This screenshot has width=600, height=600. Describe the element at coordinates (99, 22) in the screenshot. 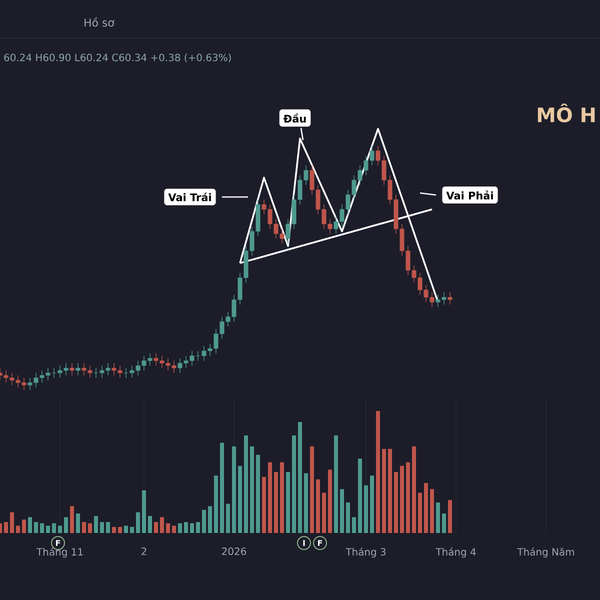

I see `text: Hồ sơ` at that location.